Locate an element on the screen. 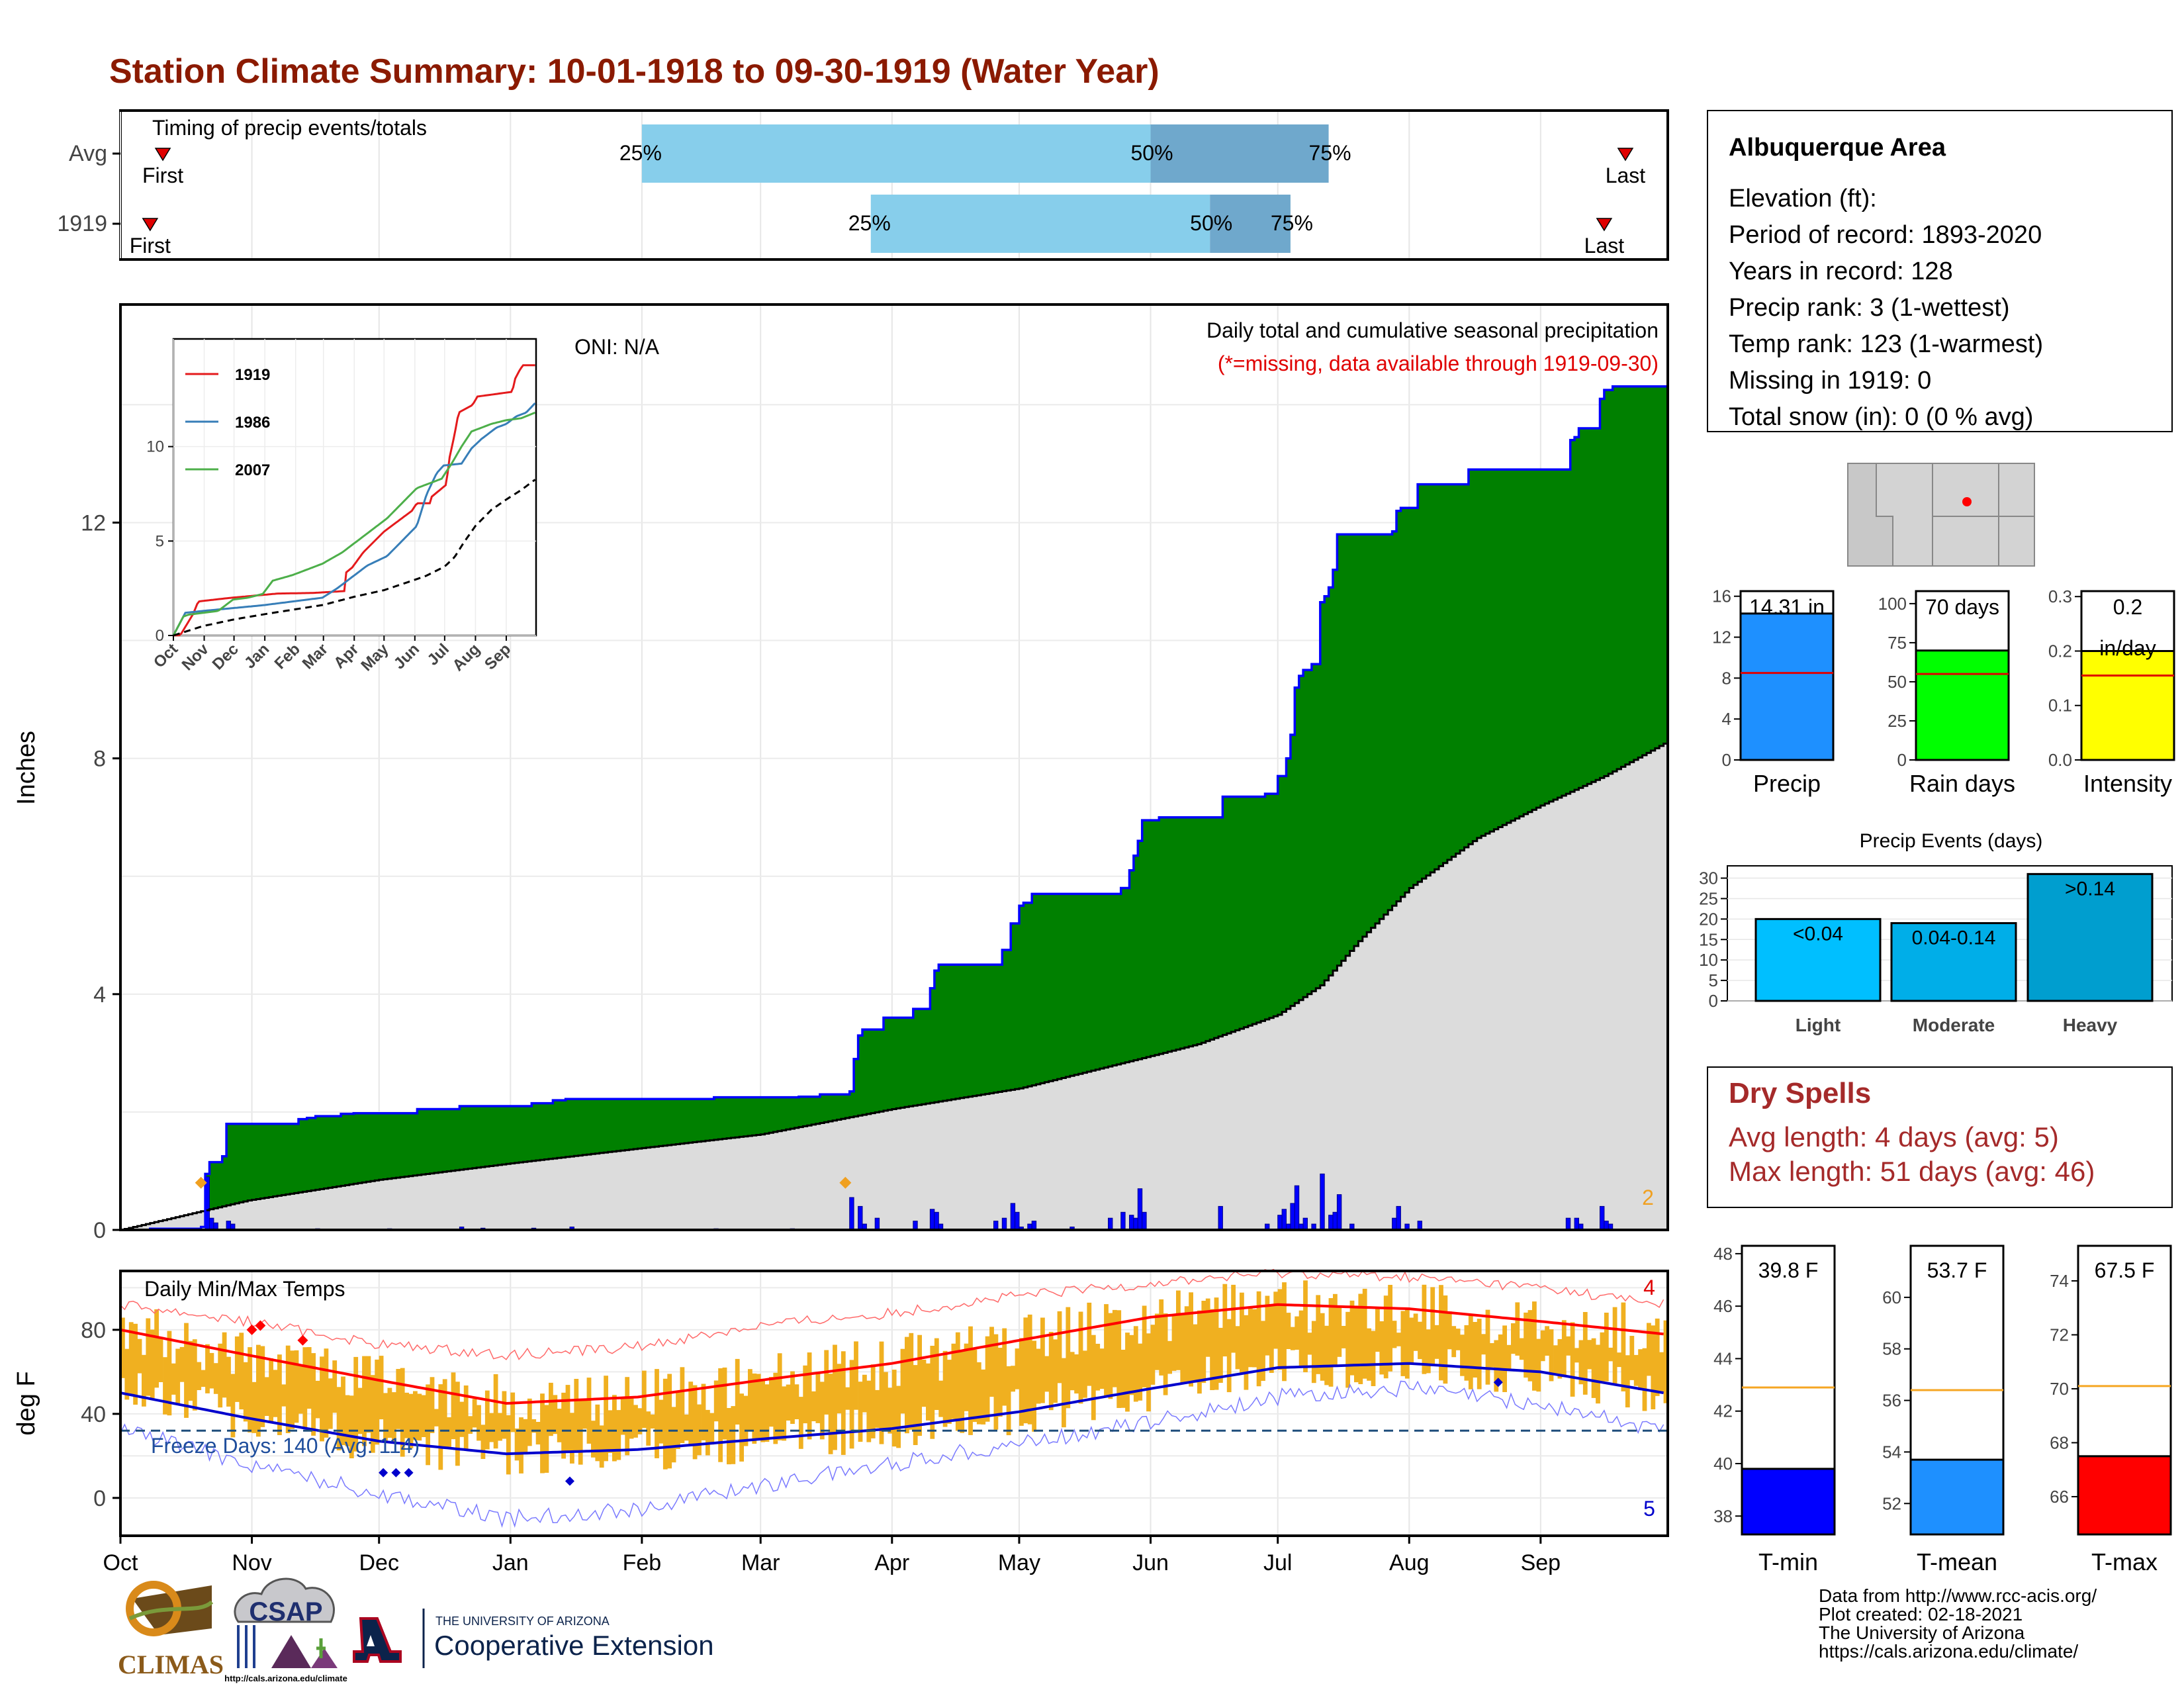  inset-legend-label: 1919 is located at coordinates (252, 375).